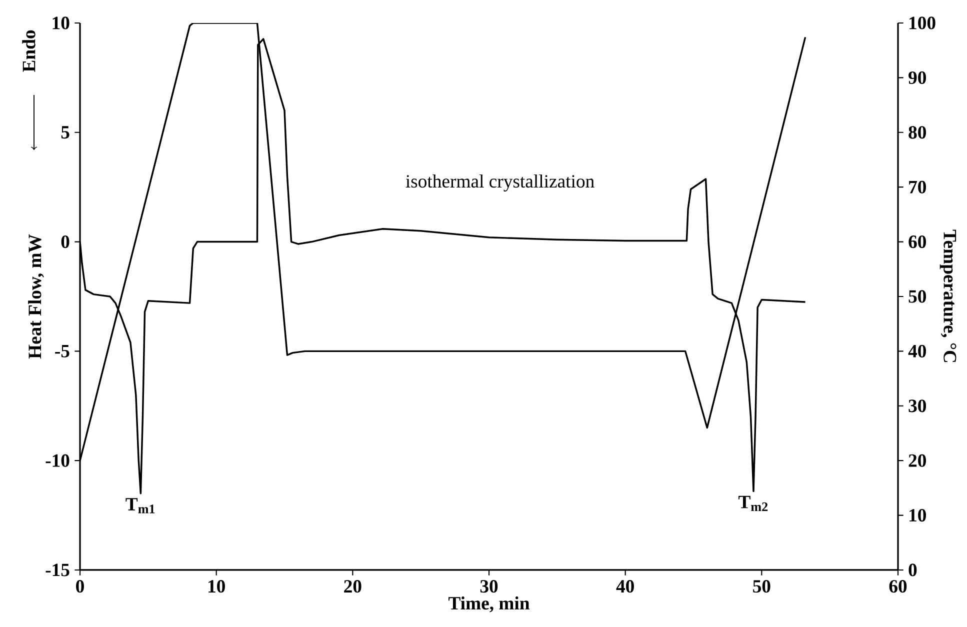 The width and height of the screenshot is (967, 627). What do you see at coordinates (353, 586) in the screenshot?
I see `x-tick-label: 20` at bounding box center [353, 586].